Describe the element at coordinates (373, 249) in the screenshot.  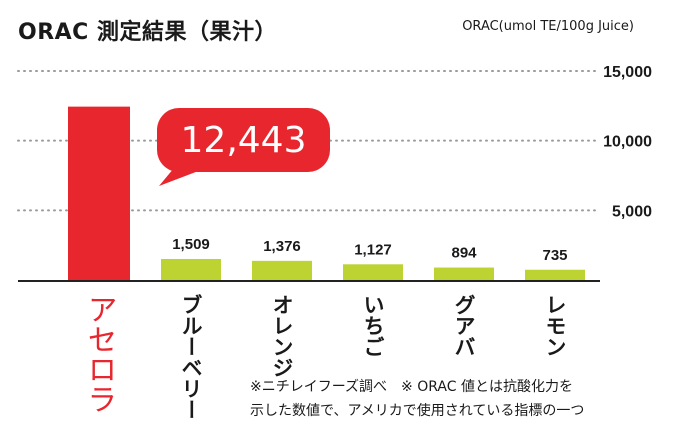
I see `value-label: 1,127` at that location.